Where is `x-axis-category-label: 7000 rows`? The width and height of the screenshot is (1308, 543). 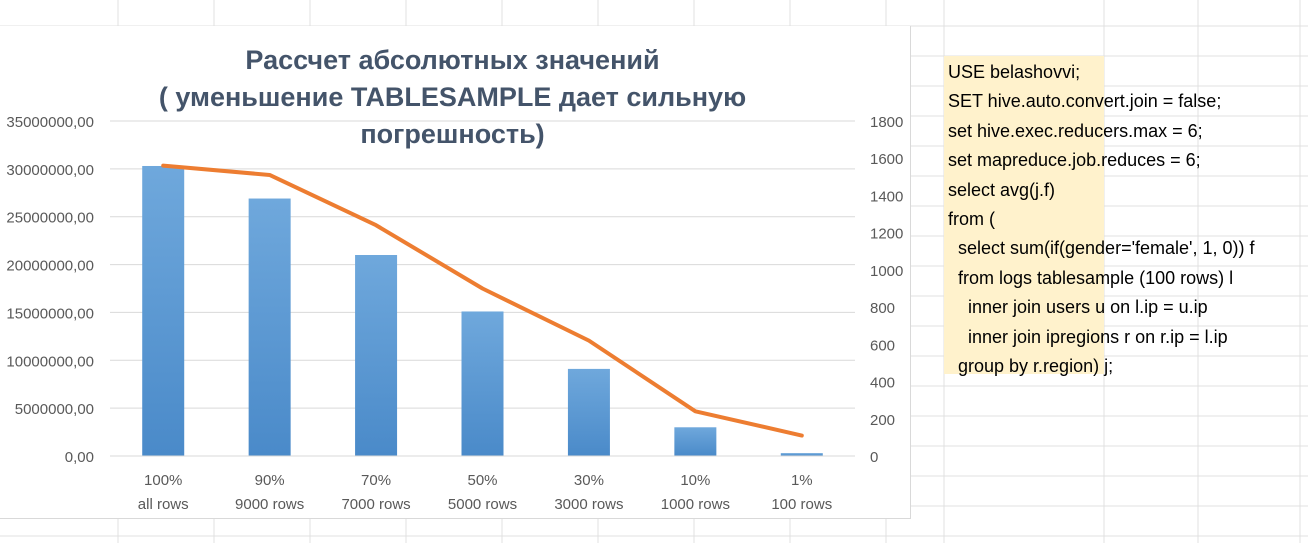
x-axis-category-label: 7000 rows is located at coordinates (375, 504).